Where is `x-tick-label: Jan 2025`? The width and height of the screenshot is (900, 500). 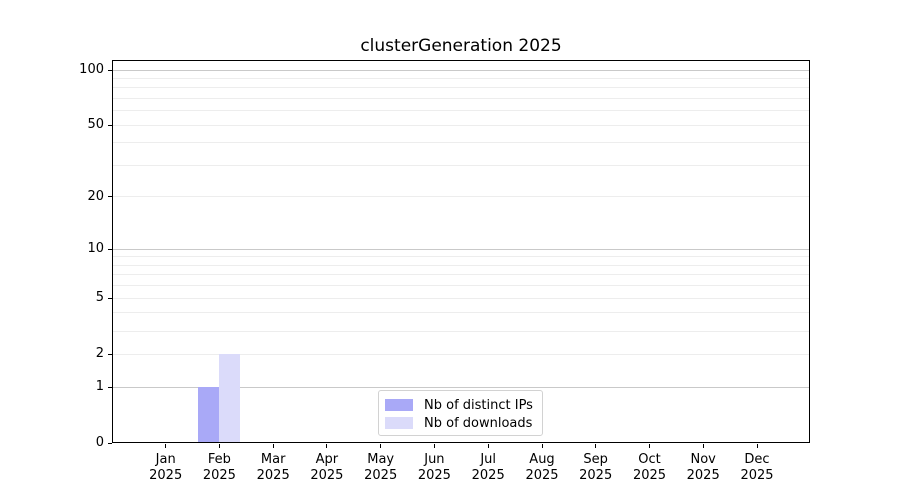 x-tick-label: Jan 2025 is located at coordinates (166, 468).